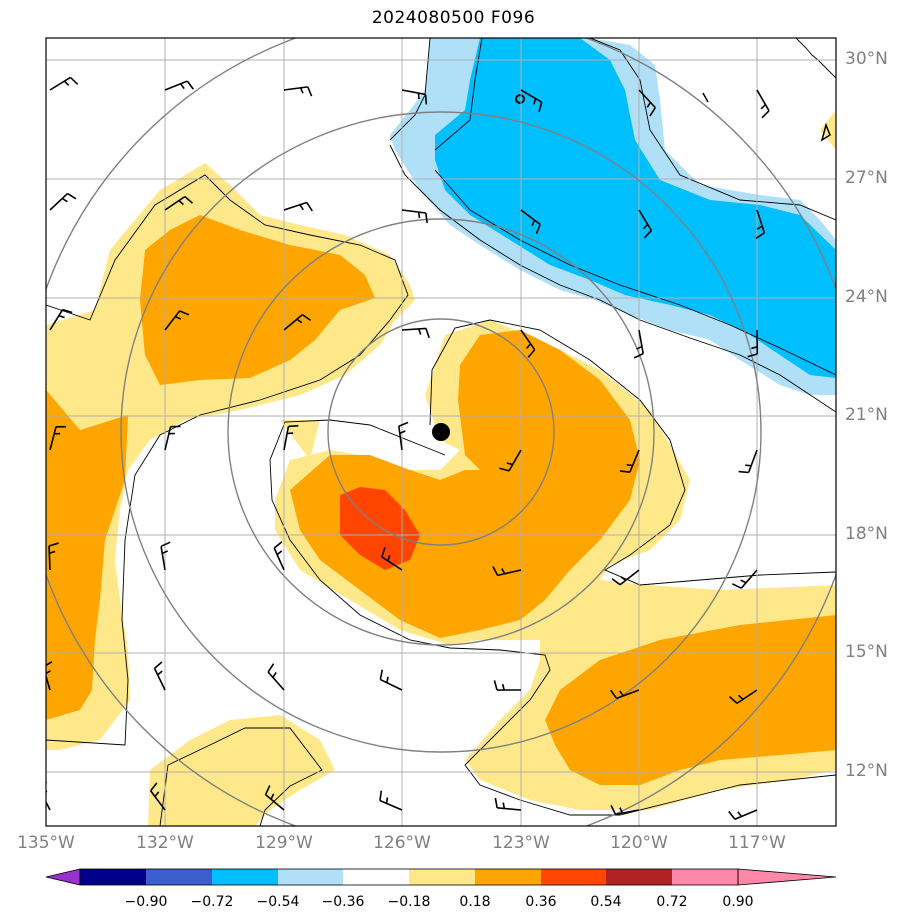 The width and height of the screenshot is (907, 924). I want to click on lon-label-135w: 135°W, so click(46, 843).